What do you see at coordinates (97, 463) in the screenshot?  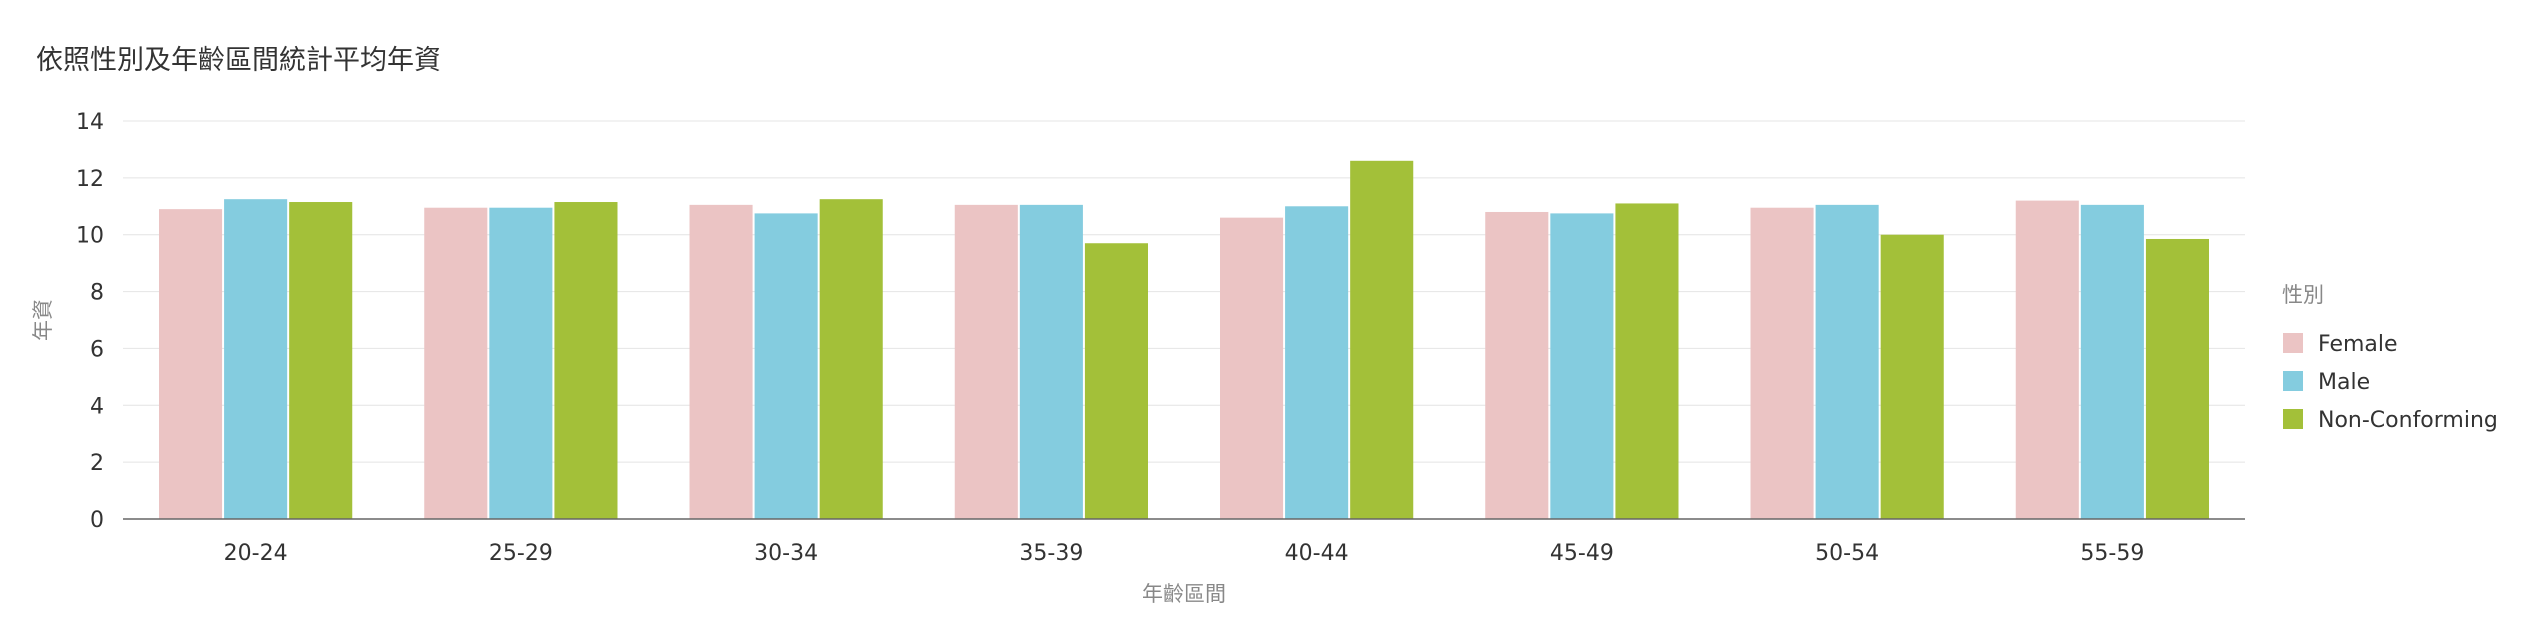 I see `y-tick-label: 2` at bounding box center [97, 463].